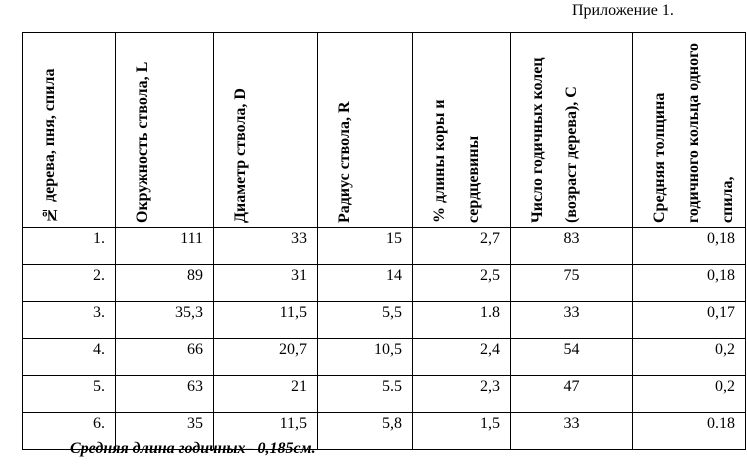 This screenshot has height=472, width=747. Describe the element at coordinates (365, 394) in the screenshot. I see `table-cell: 5.5` at that location.